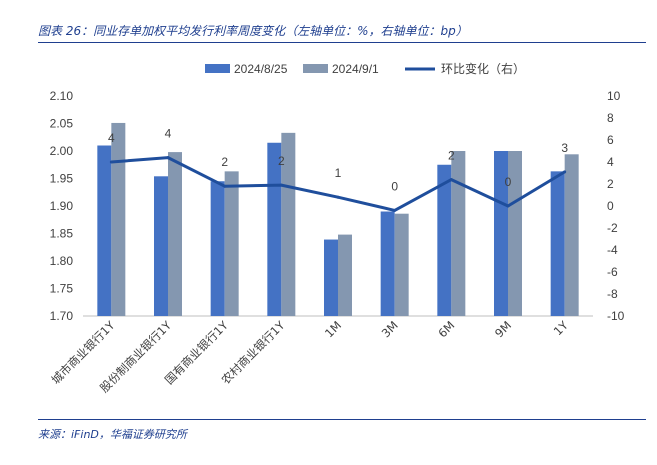 The width and height of the screenshot is (657, 465). What do you see at coordinates (62, 289) in the screenshot?
I see `y-left-tick-label: 1.75` at bounding box center [62, 289].